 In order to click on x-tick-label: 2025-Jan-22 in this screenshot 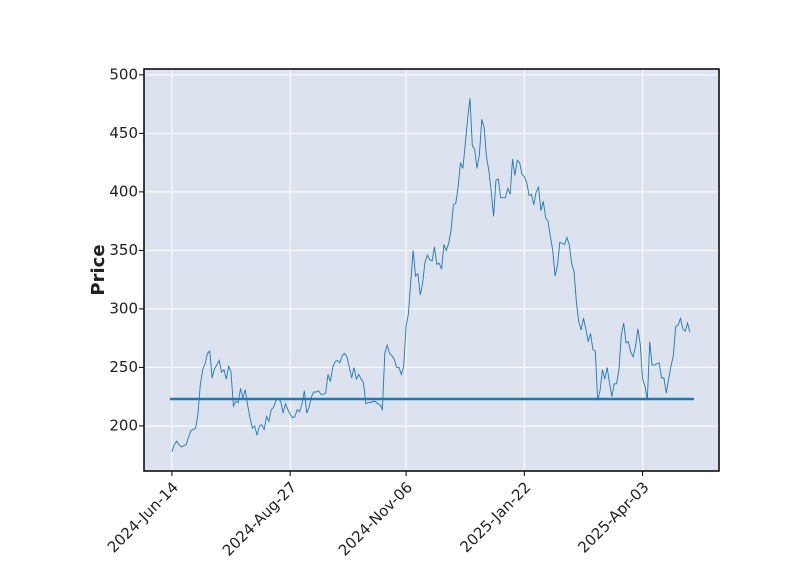, I will do `click(496, 517)`.